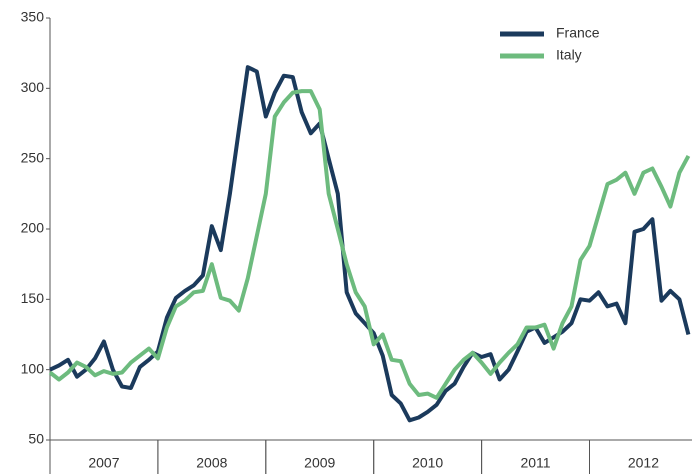  Describe the element at coordinates (578, 33) in the screenshot. I see `legend-label: France` at that location.